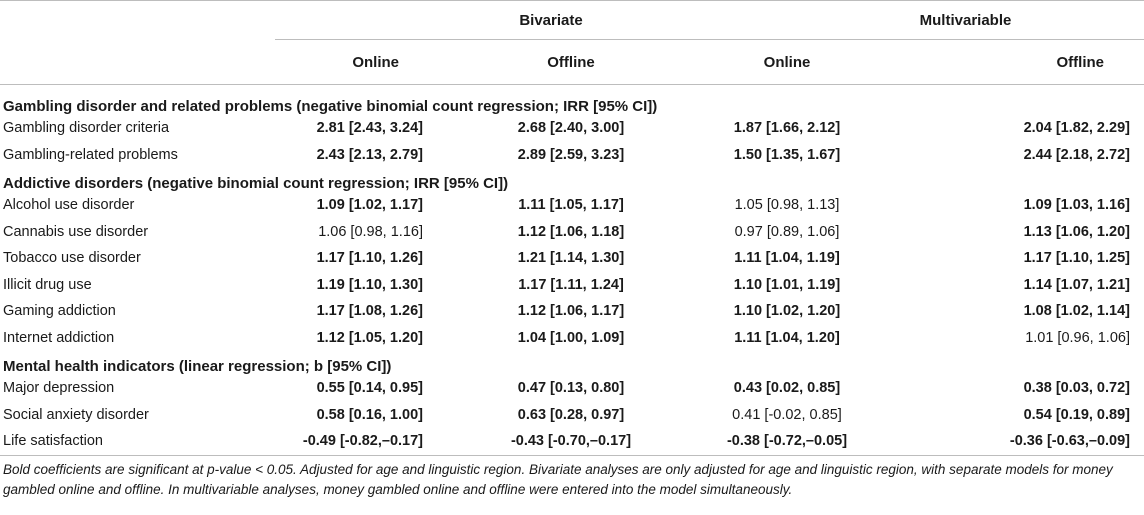 This screenshot has width=1144, height=515. Describe the element at coordinates (86, 128) in the screenshot. I see `row-label: Gambling disorder criteria` at that location.